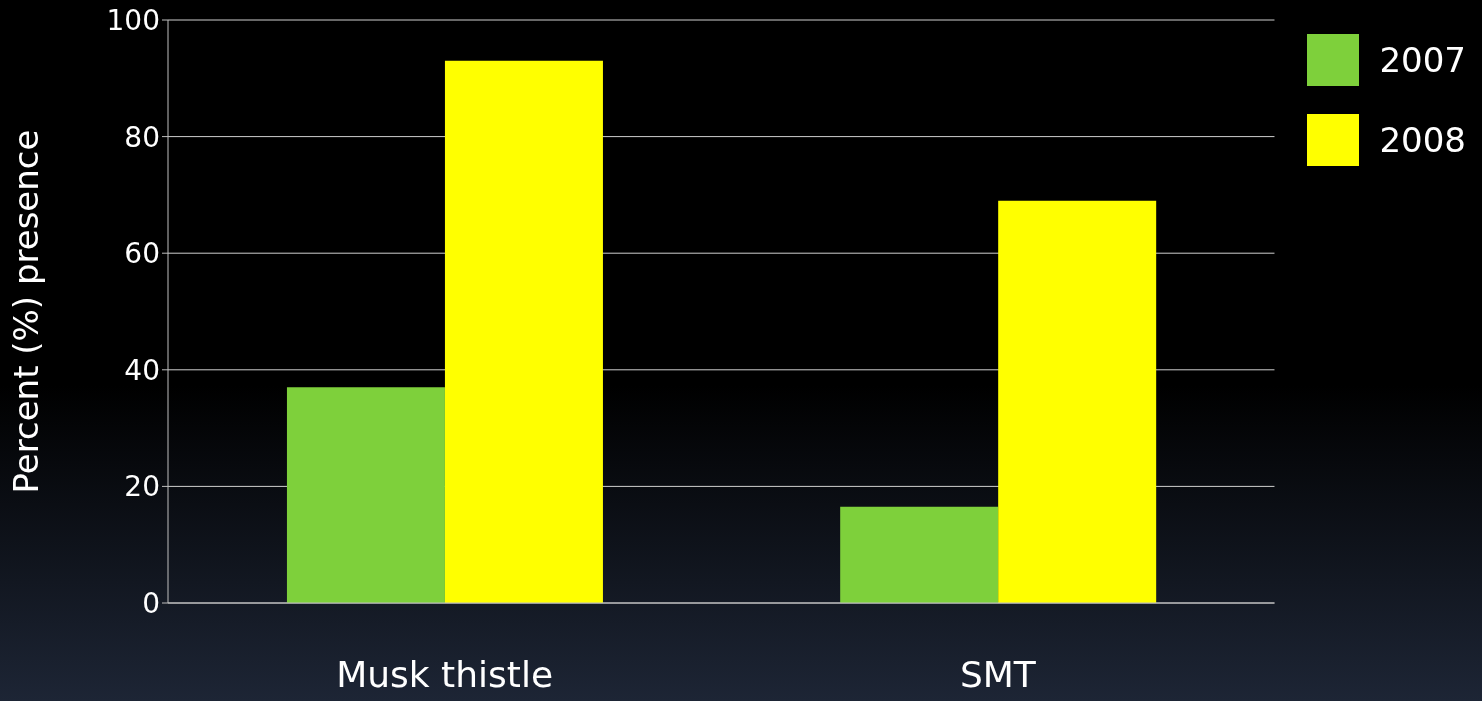 Image resolution: width=1482 pixels, height=701 pixels. What do you see at coordinates (445, 674) in the screenshot?
I see `x-tick-label: Musk thistle` at bounding box center [445, 674].